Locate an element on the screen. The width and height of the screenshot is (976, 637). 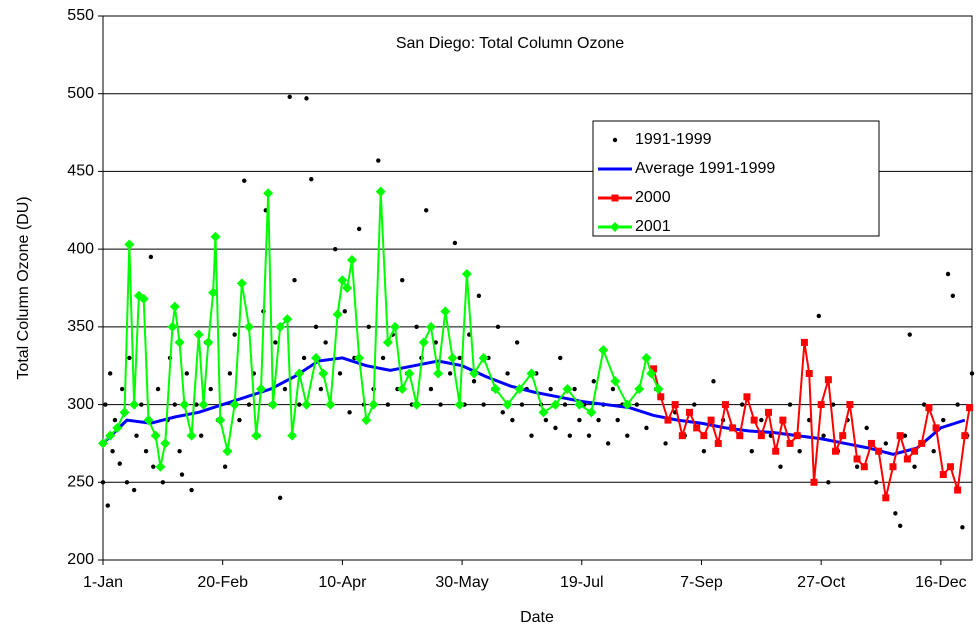
y-tick-label: 300 is located at coordinates (80, 404).